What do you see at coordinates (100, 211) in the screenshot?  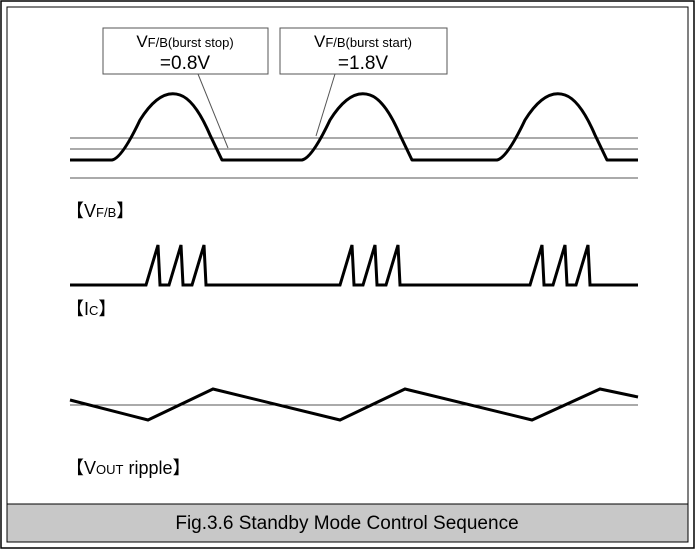 I see `signal-label: 【VF/B】` at bounding box center [100, 211].